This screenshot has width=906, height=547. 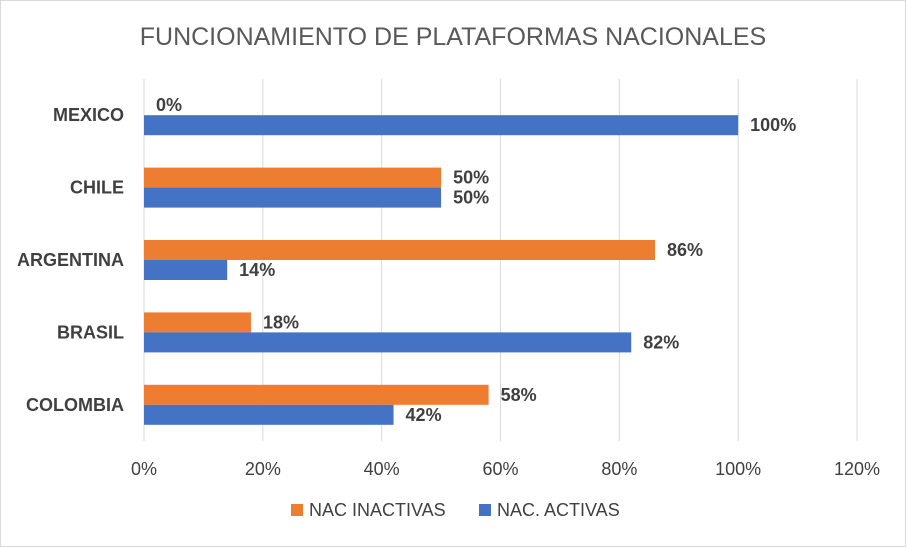 I want to click on x-tick-label: 120%, so click(x=857, y=469).